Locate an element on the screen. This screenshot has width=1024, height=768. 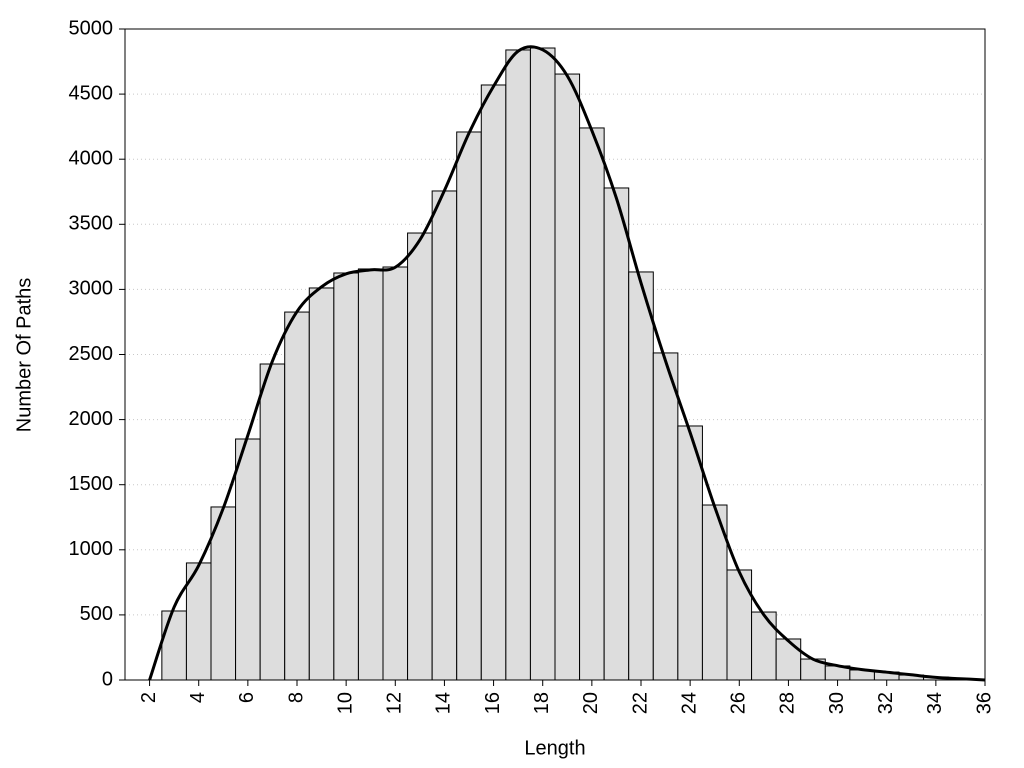
x-tick-label: 18 is located at coordinates (542, 703).